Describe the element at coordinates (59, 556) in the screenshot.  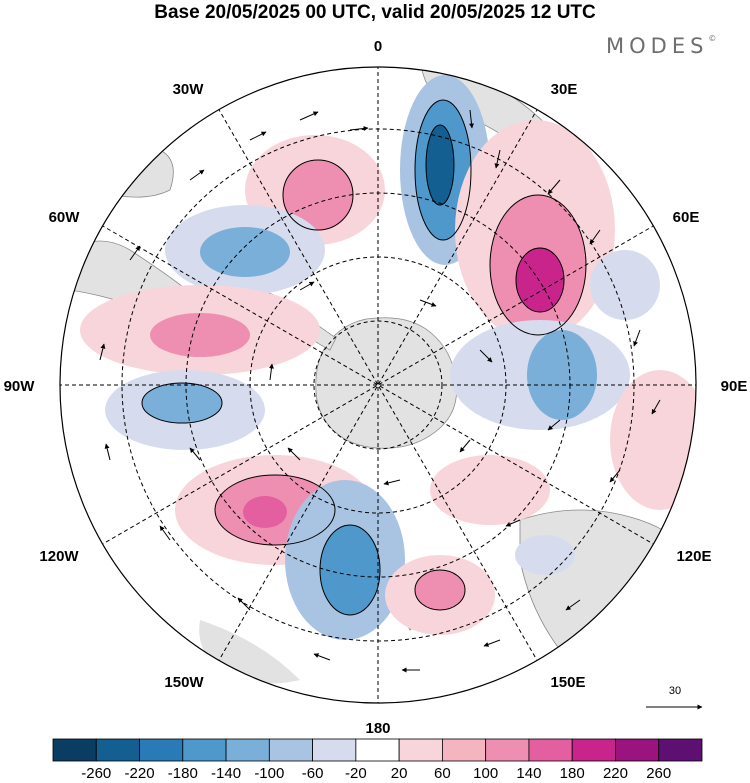
I see `lon-label-120w: 120W` at that location.